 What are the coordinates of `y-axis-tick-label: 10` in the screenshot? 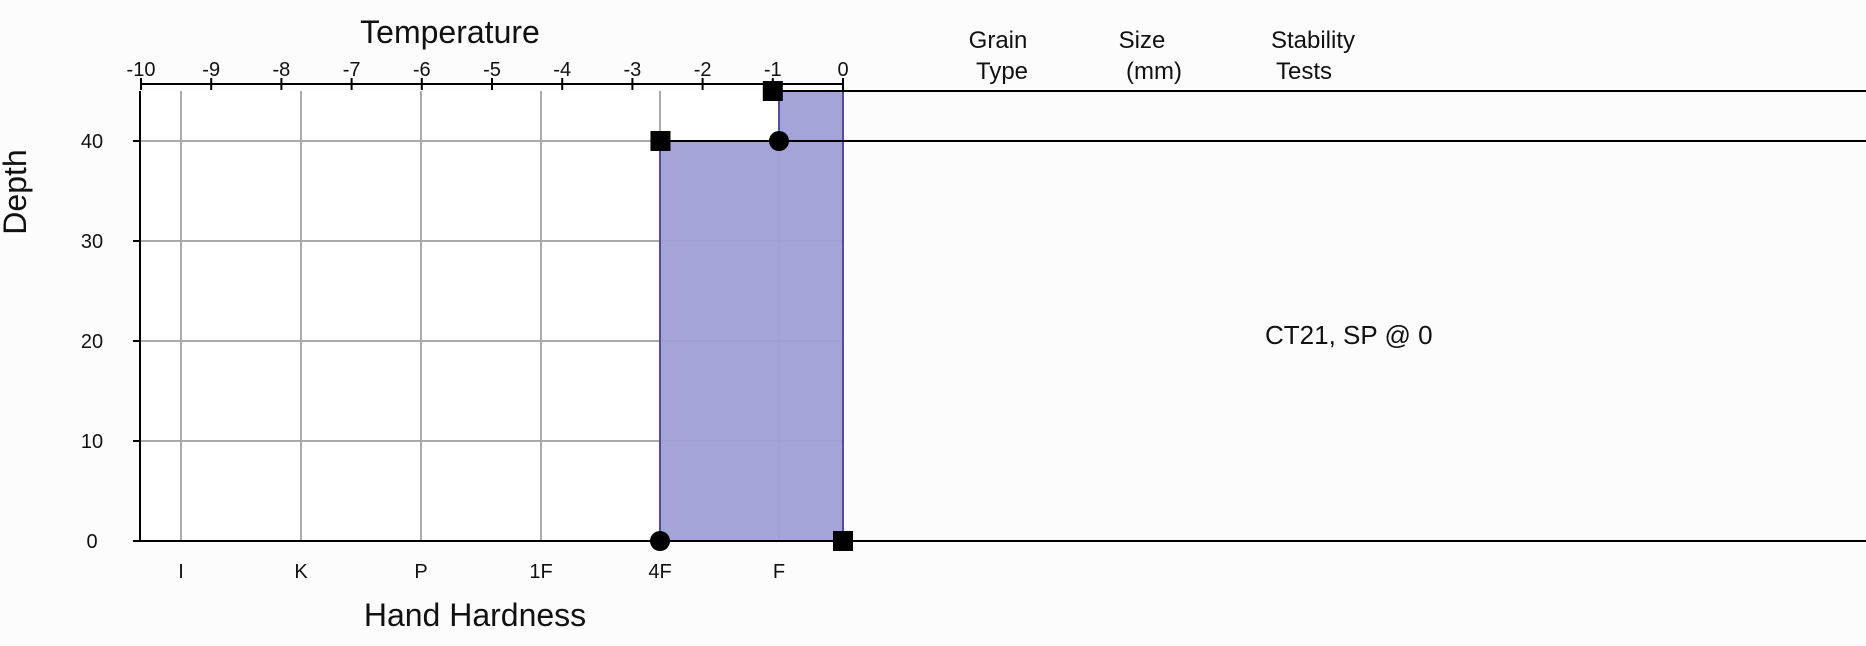 It's located at (92, 442).